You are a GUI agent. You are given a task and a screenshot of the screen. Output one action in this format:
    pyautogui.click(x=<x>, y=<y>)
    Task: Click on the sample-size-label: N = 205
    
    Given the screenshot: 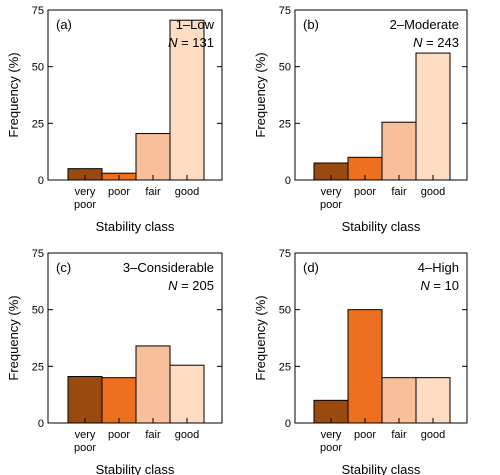 What is the action you would take?
    pyautogui.click(x=191, y=285)
    